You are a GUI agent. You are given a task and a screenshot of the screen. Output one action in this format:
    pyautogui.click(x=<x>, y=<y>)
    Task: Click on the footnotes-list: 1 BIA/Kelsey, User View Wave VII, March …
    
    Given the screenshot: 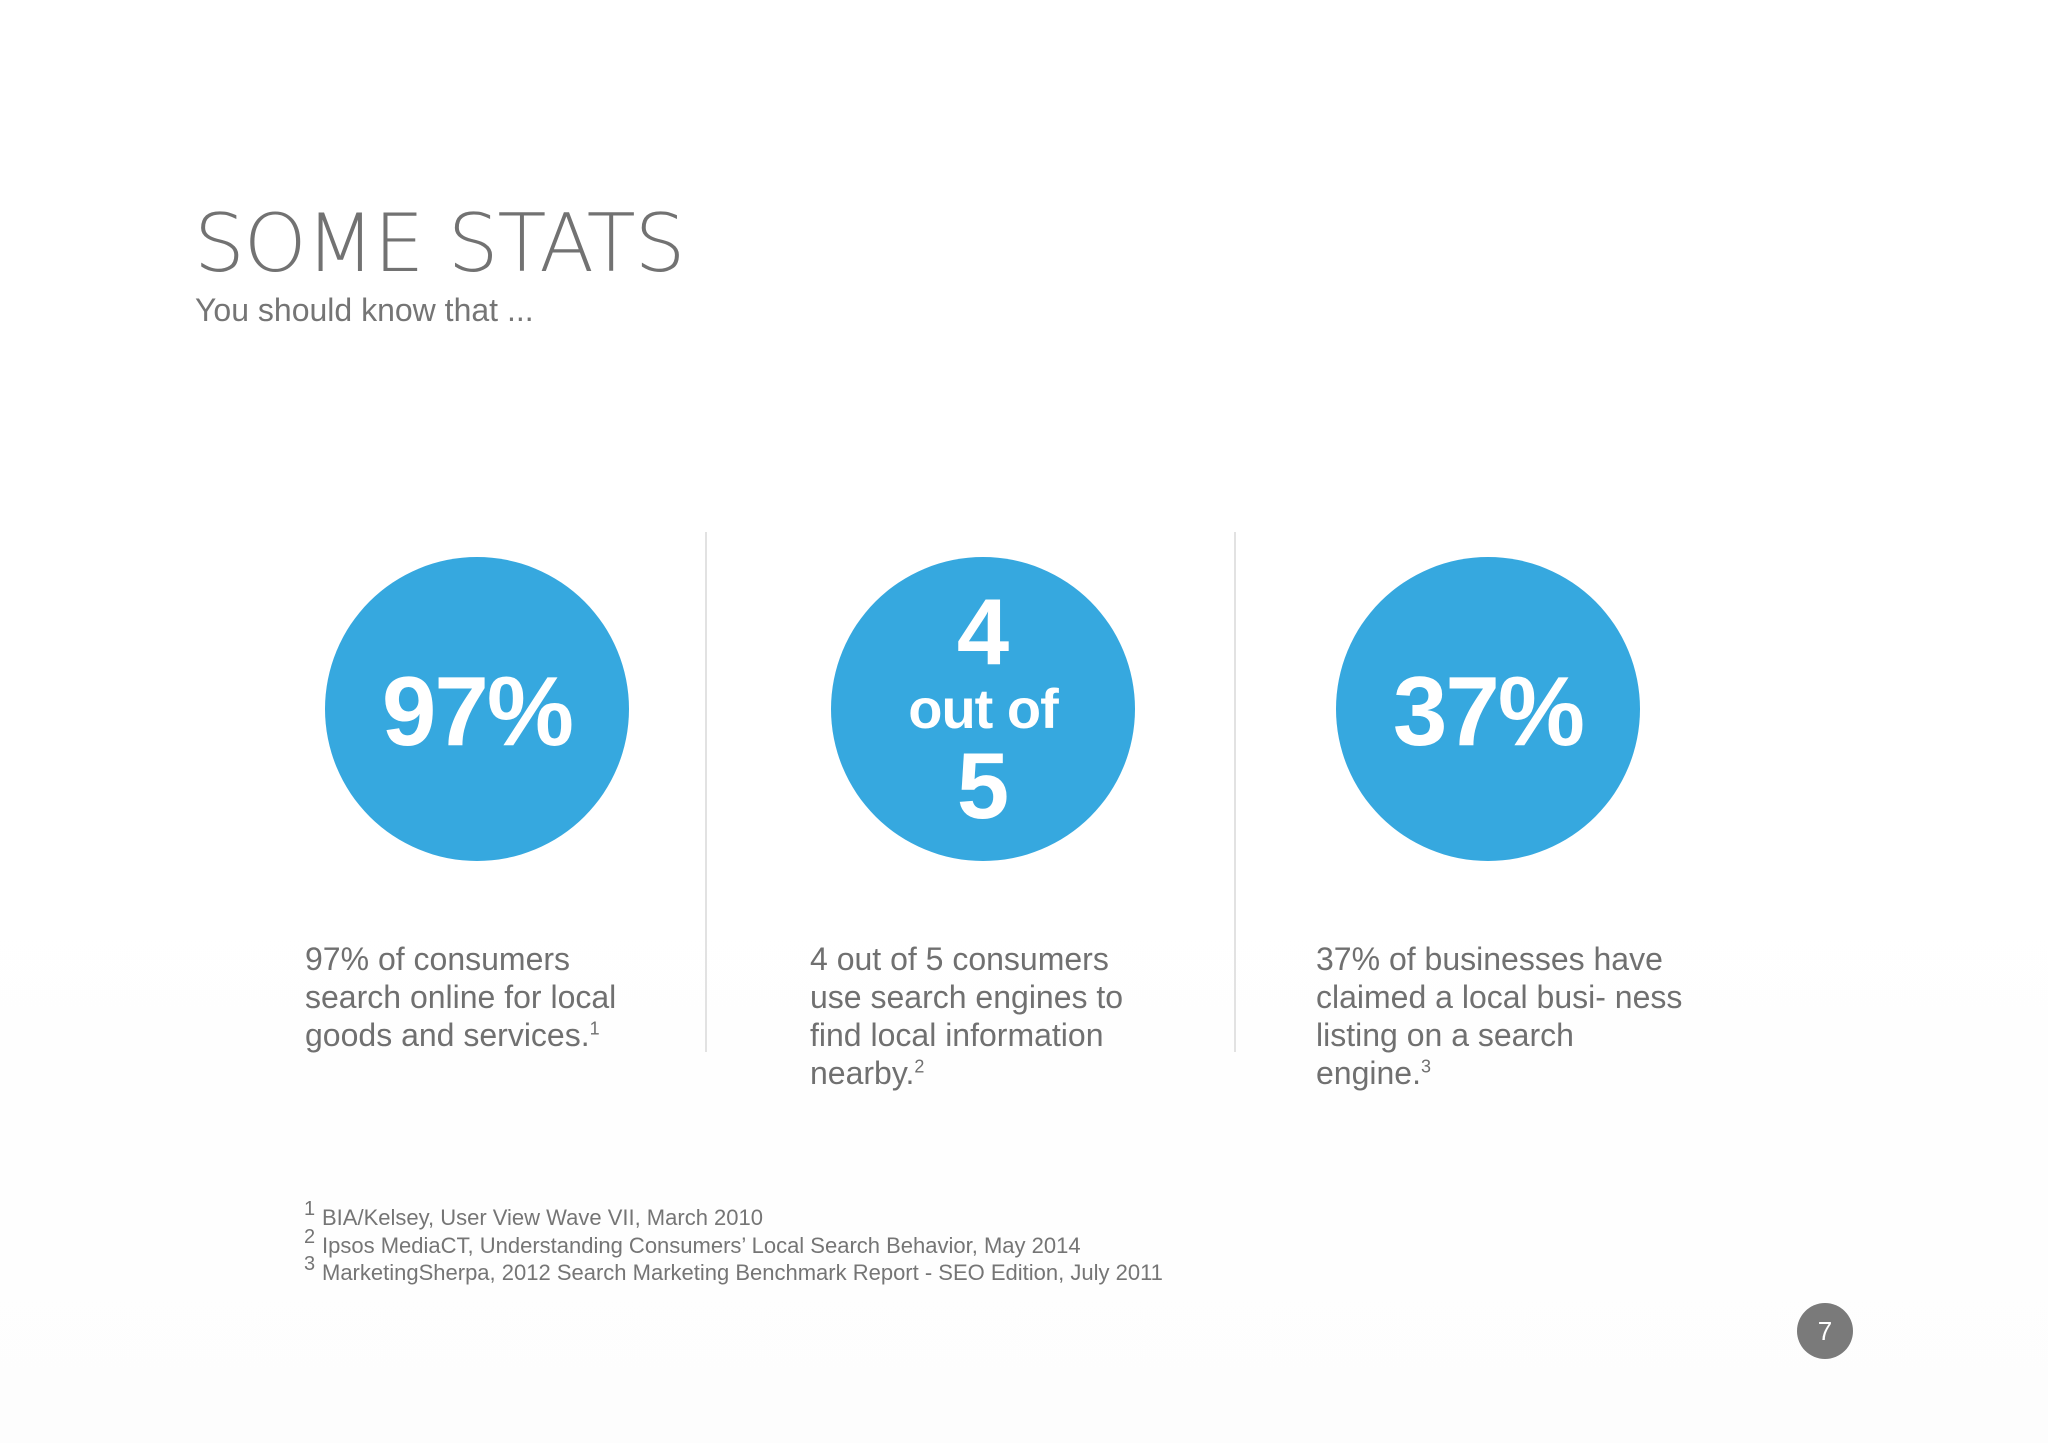 What is the action you would take?
    pyautogui.click(x=733, y=1242)
    